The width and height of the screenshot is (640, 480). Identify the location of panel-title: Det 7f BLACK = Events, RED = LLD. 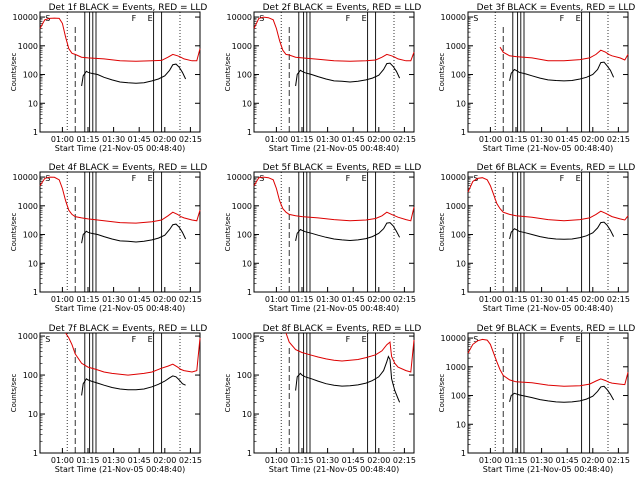
(128, 329).